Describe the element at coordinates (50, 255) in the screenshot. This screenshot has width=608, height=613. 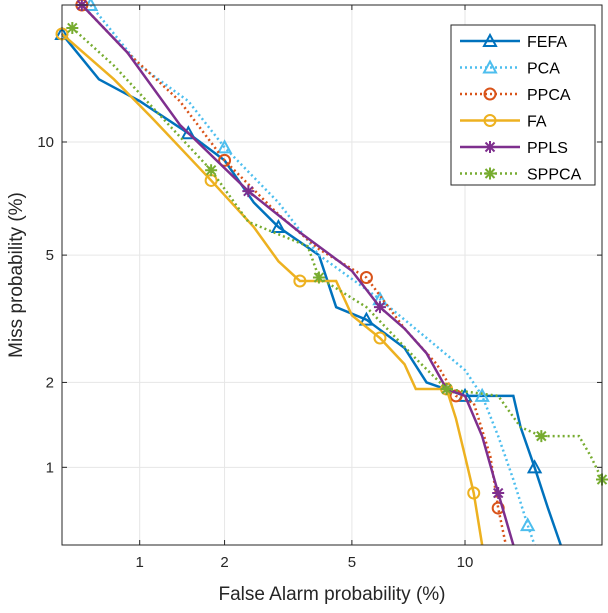
I see `y-tick-label: 5` at that location.